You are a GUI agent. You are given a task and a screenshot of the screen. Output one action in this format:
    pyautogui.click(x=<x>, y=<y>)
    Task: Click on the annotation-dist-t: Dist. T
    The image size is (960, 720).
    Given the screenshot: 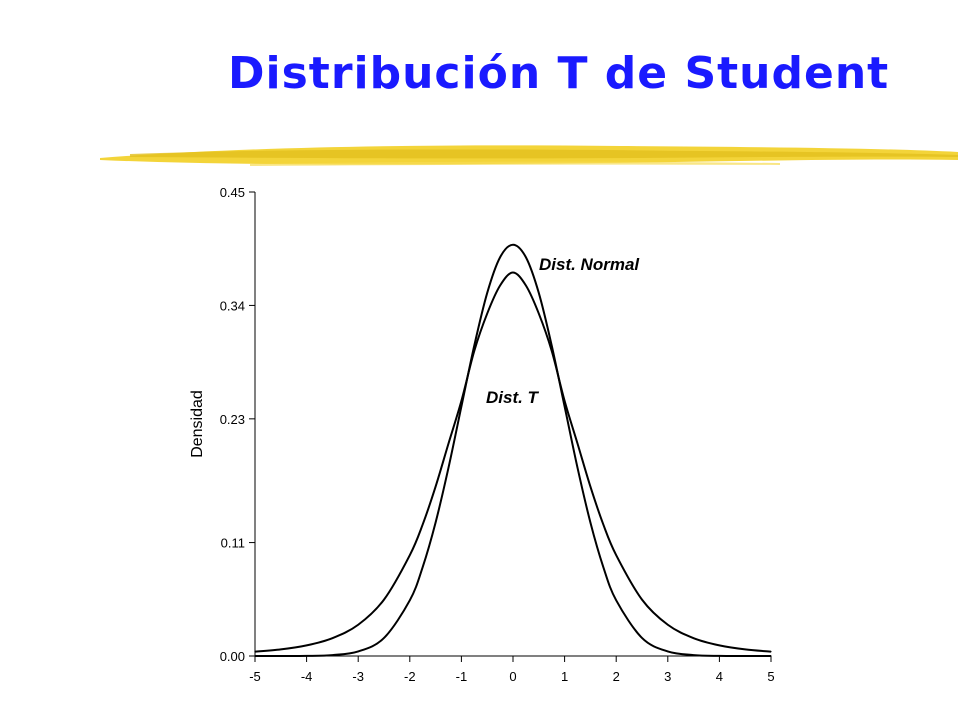 What is the action you would take?
    pyautogui.click(x=513, y=397)
    